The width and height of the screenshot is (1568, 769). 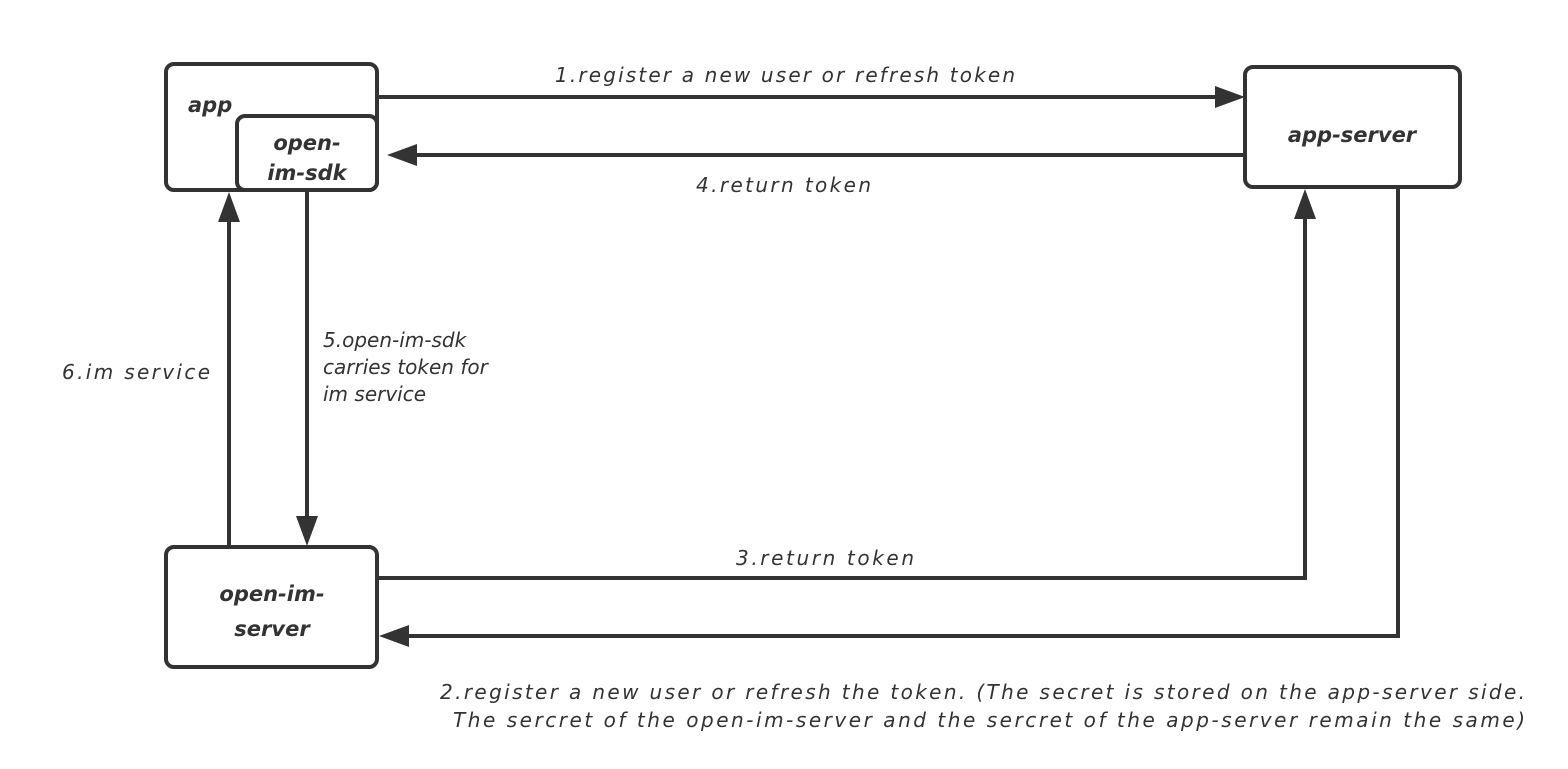 What do you see at coordinates (272, 629) in the screenshot?
I see `open-im-server-label-line2: server` at bounding box center [272, 629].